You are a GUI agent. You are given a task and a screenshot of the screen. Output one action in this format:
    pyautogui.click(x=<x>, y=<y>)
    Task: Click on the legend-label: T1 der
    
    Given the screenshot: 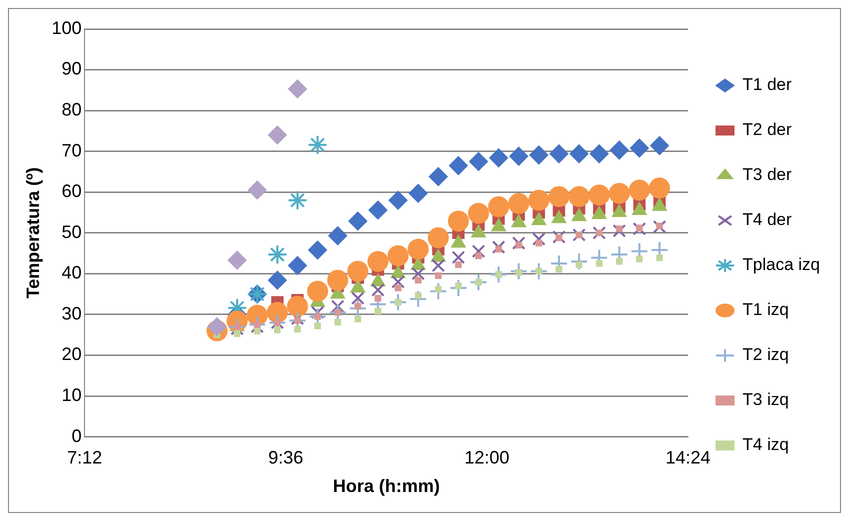 What is the action you would take?
    pyautogui.click(x=767, y=84)
    